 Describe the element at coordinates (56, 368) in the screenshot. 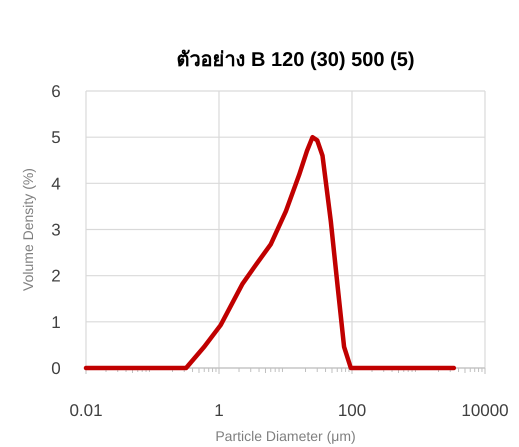

I see `y-tick-label: 0` at that location.